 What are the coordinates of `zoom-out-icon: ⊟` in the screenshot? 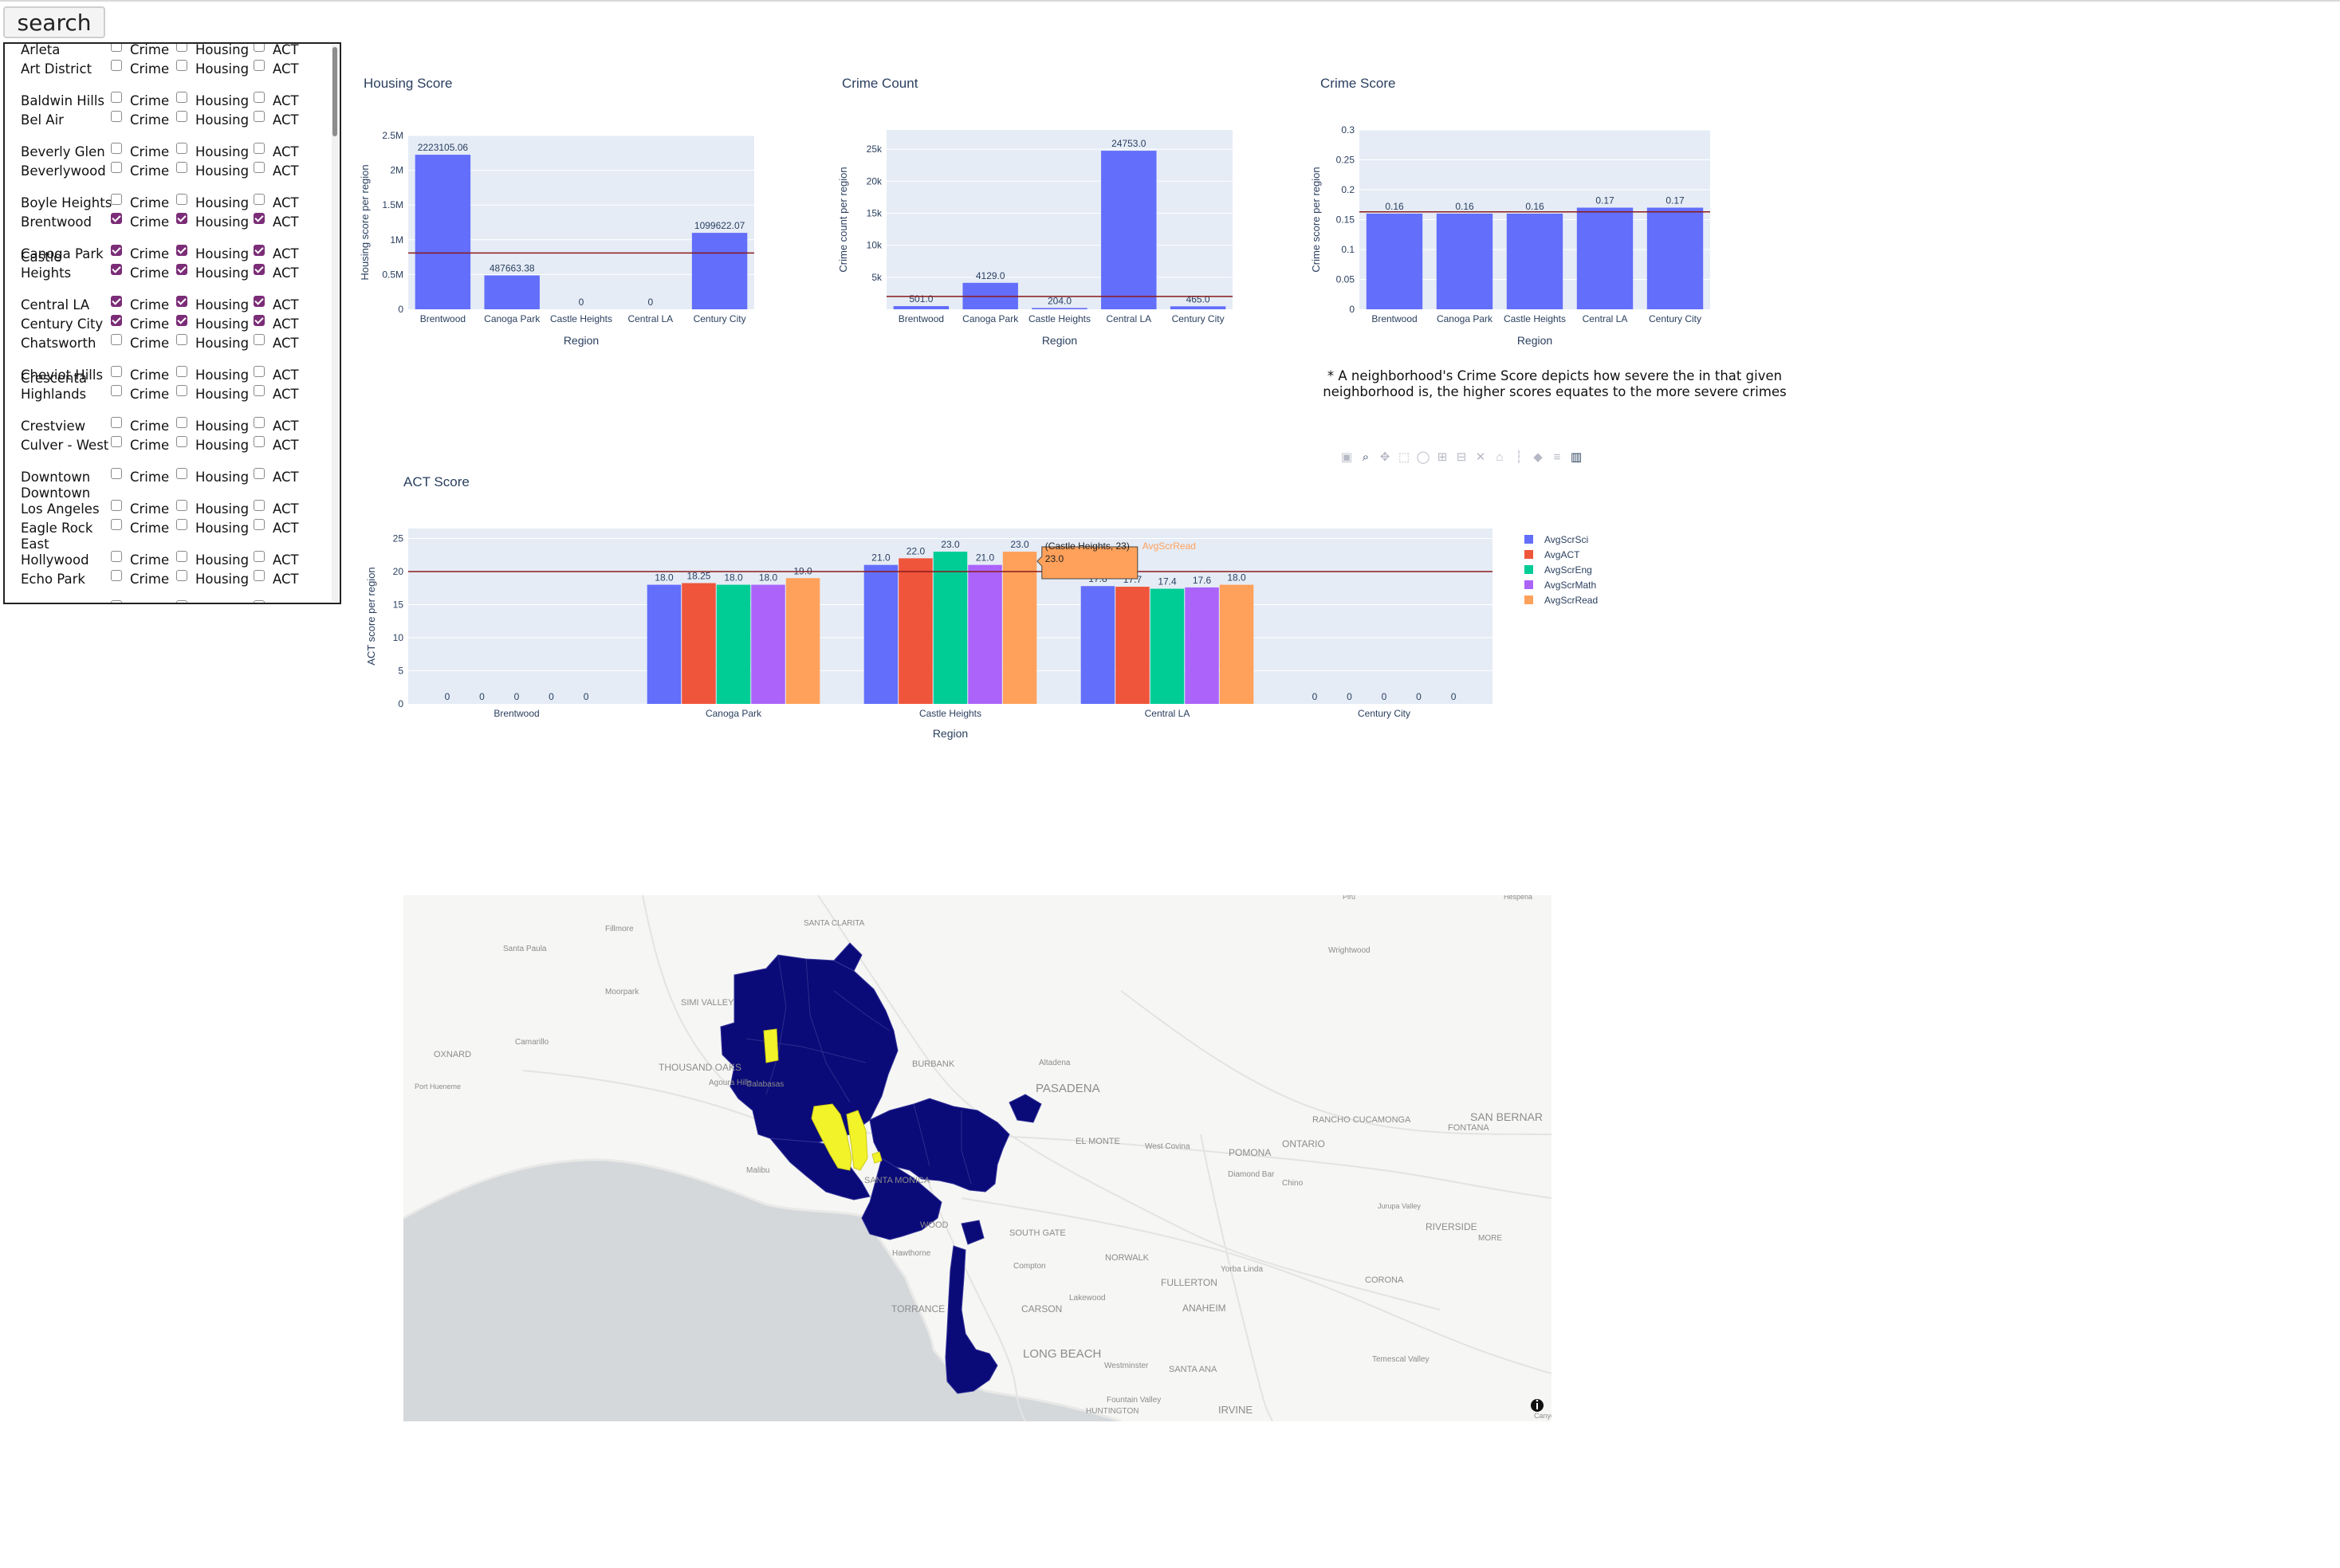 It's located at (1461, 457).